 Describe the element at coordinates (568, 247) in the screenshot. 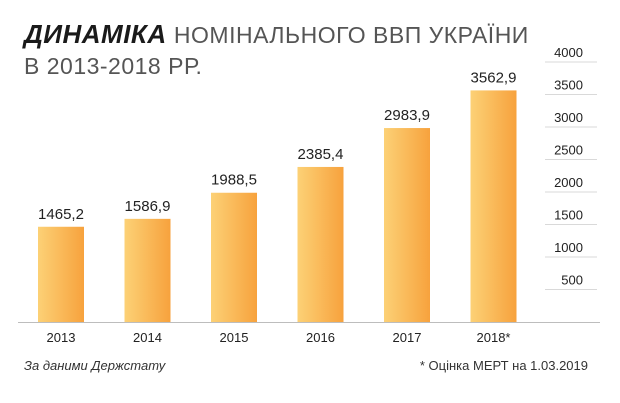

I see `y-tick-label: 1000` at that location.